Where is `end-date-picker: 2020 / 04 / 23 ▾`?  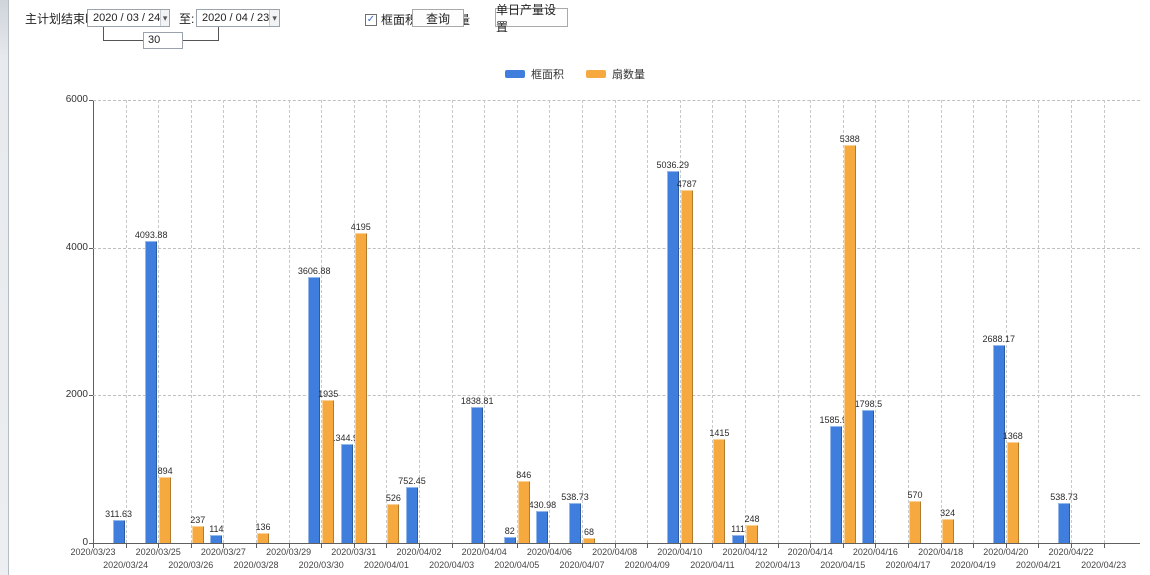 end-date-picker: 2020 / 04 / 23 ▾ is located at coordinates (238, 18).